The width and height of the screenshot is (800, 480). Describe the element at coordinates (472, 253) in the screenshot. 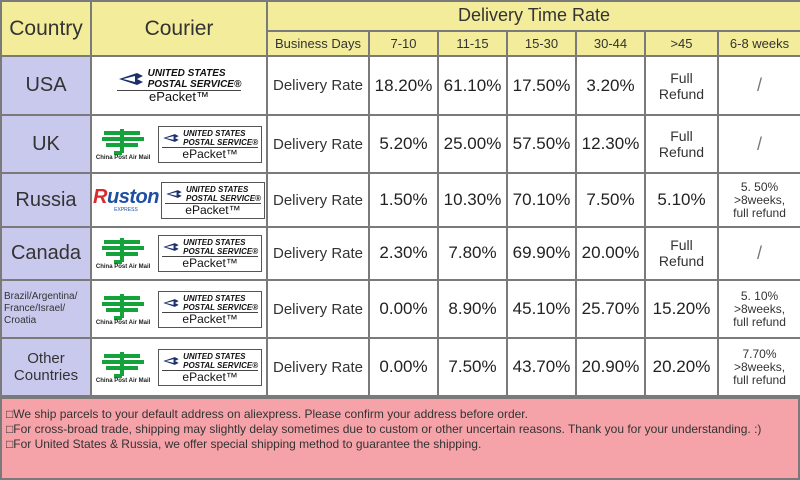

I see `rate-11-15: 7.80%` at that location.